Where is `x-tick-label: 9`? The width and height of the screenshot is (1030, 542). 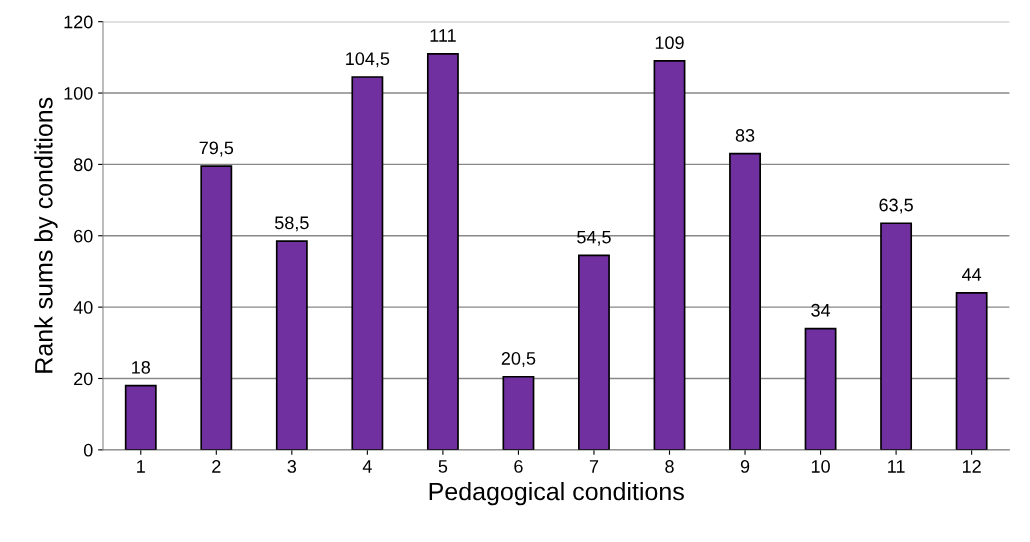 x-tick-label: 9 is located at coordinates (745, 466).